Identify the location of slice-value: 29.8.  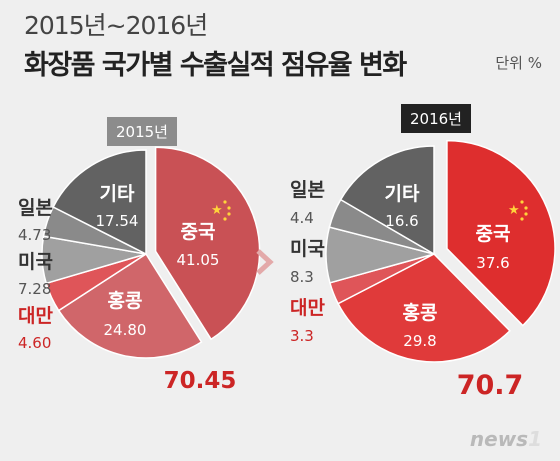
(419, 341).